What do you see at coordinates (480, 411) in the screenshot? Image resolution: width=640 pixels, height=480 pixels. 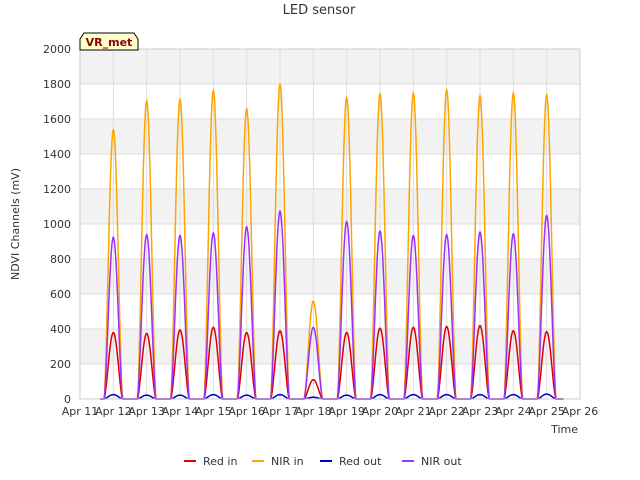 I see `x-tick-label: Apr 23` at bounding box center [480, 411].